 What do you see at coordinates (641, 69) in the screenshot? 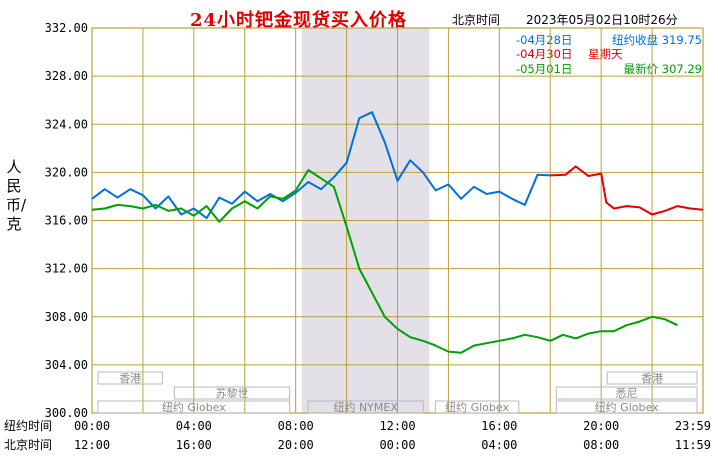
I see `legend-desc: 最新价` at bounding box center [641, 69].